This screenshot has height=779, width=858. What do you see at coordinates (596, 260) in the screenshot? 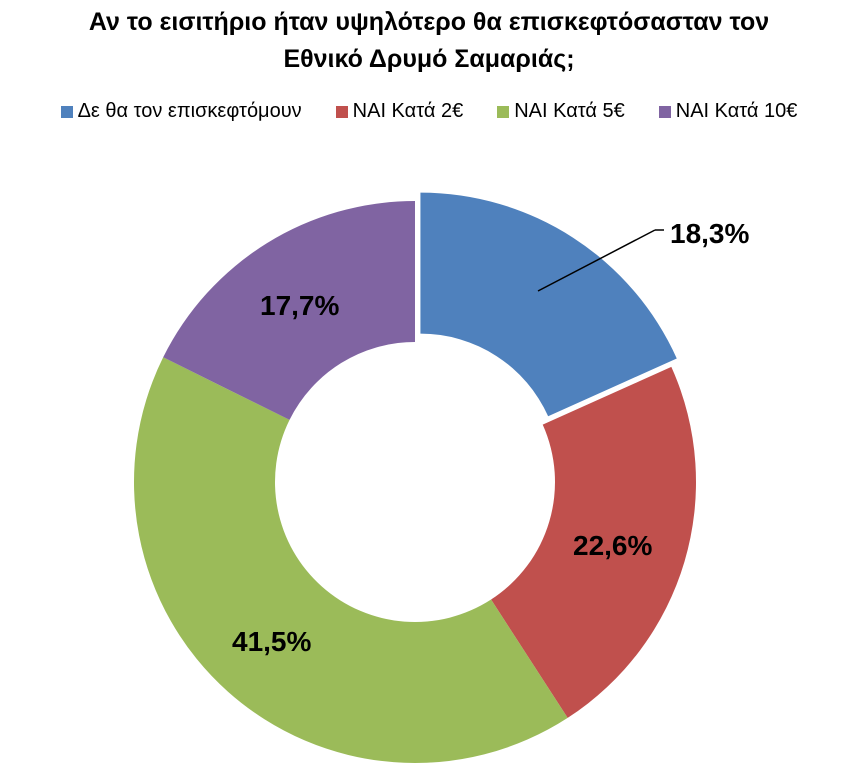
I see `label-leader-line` at bounding box center [596, 260].